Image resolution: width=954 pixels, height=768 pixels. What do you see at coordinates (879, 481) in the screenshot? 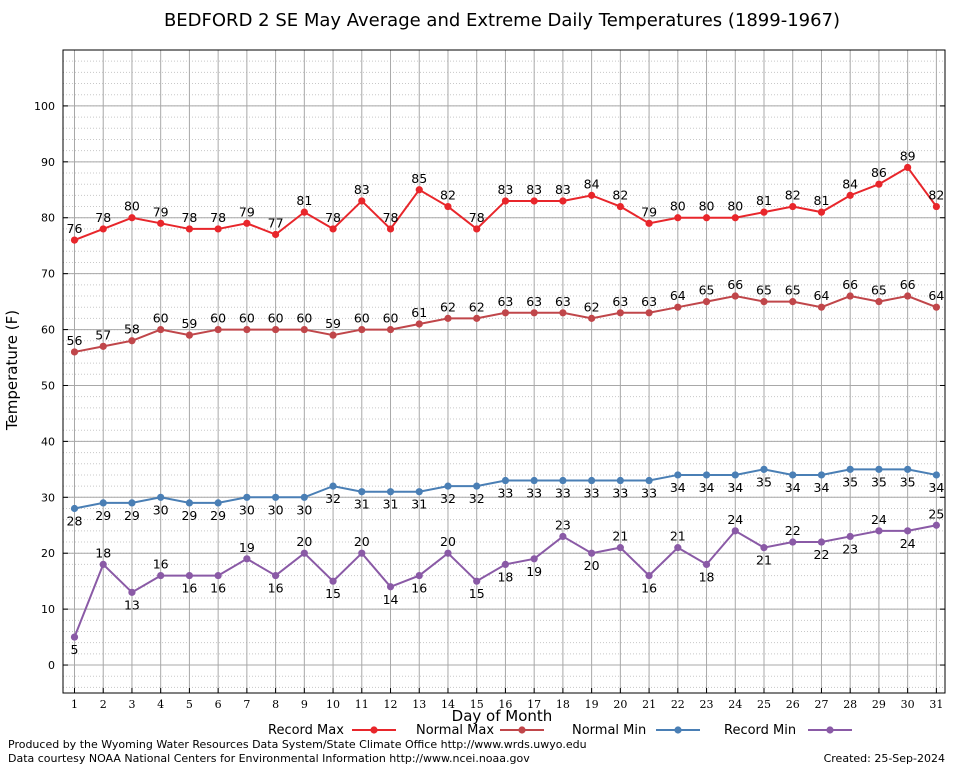
I see `data-label-normal-min: 35` at bounding box center [879, 481].